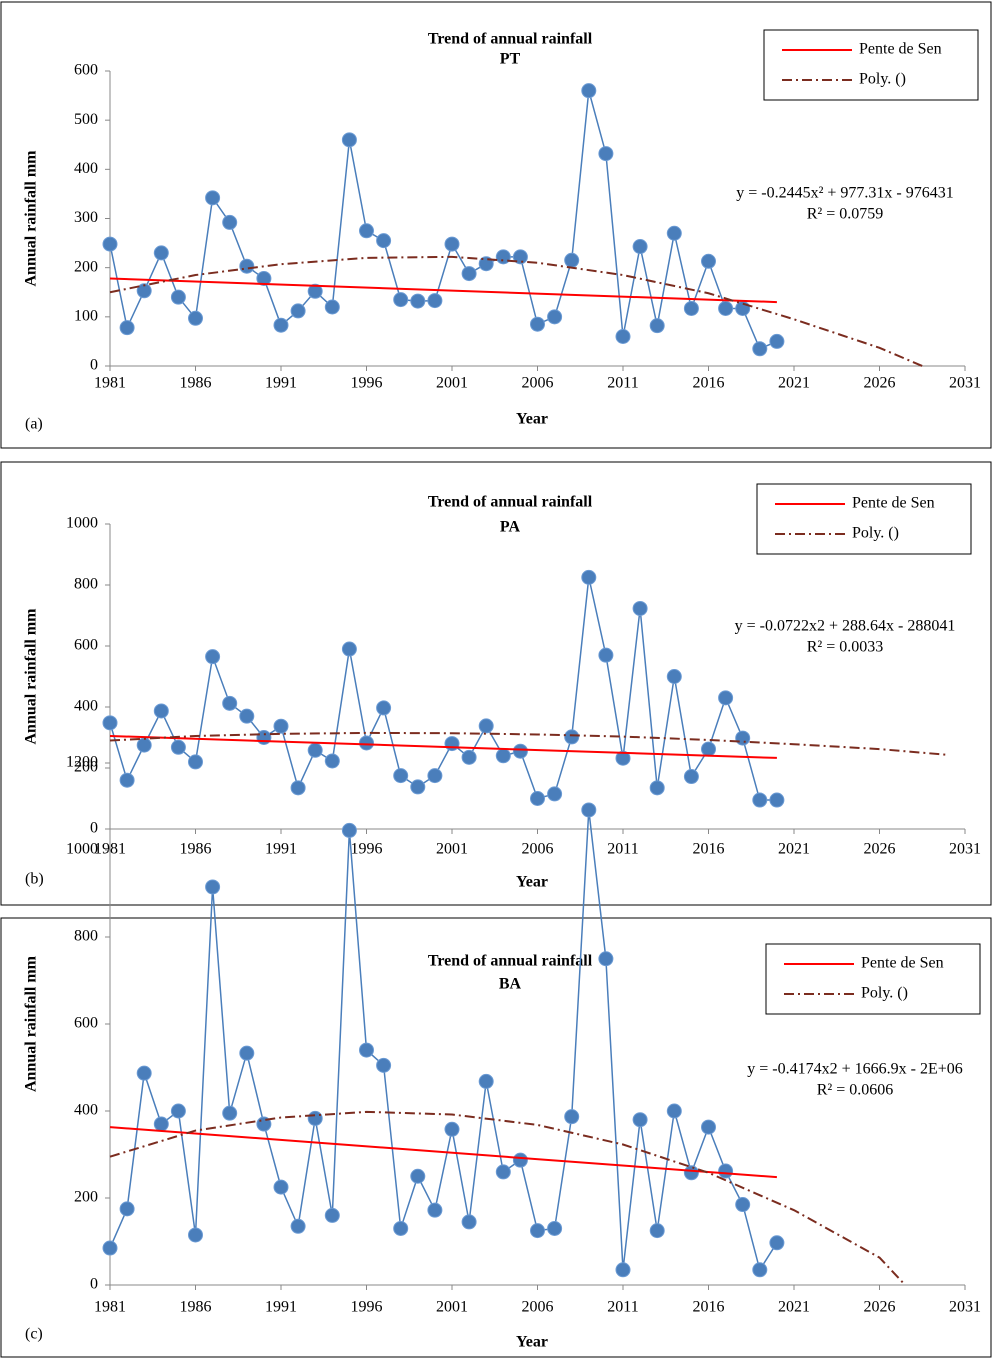  What do you see at coordinates (86, 217) in the screenshot?
I see `y-tick-label: 300` at bounding box center [86, 217].